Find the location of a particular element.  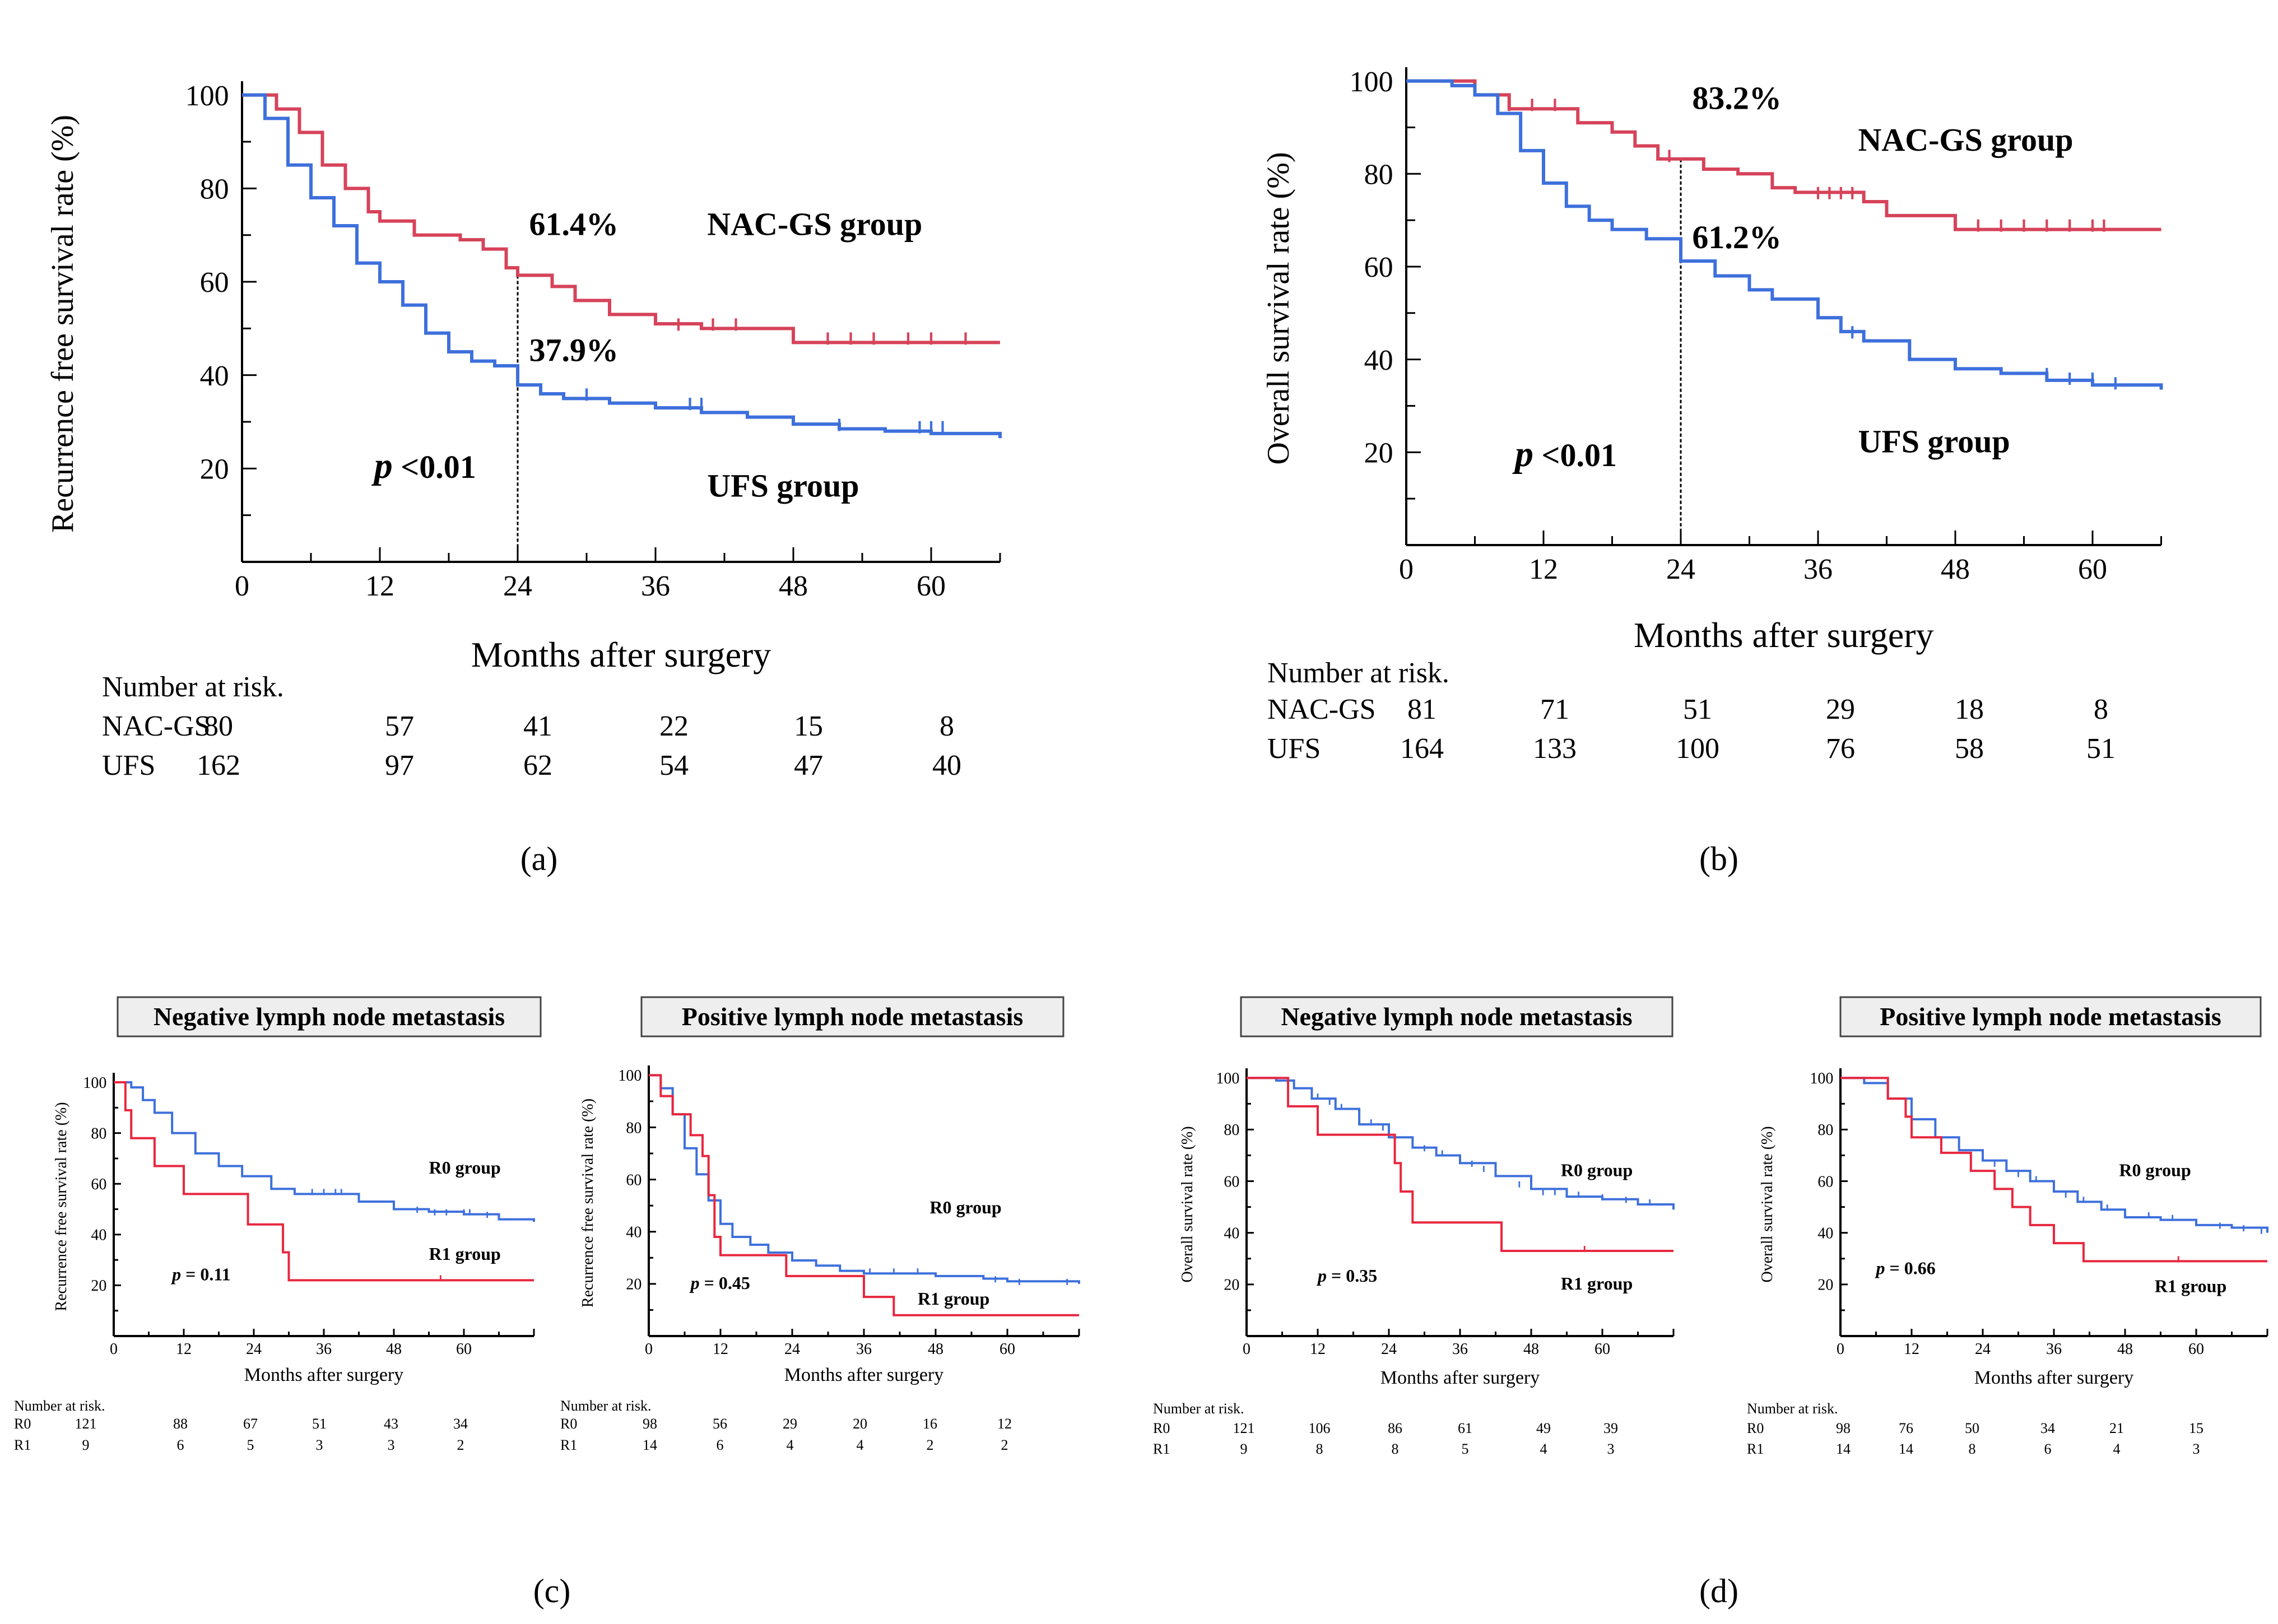

p-value-label: p <0.01 is located at coordinates (423, 465).